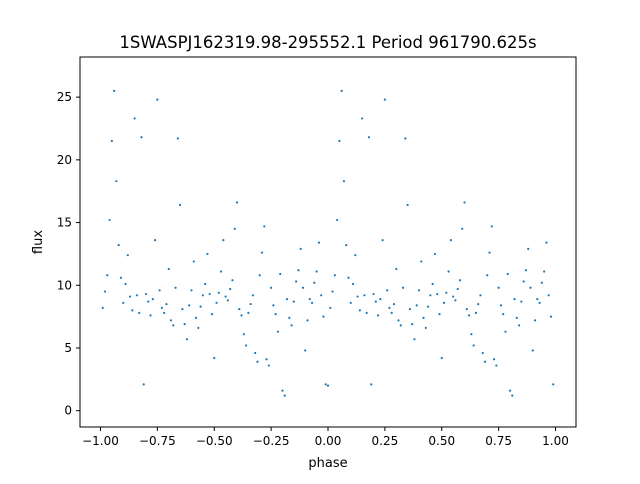 This screenshot has height=484, width=640. Describe the element at coordinates (498, 441) in the screenshot. I see `x-tick-label: 0.75` at that location.